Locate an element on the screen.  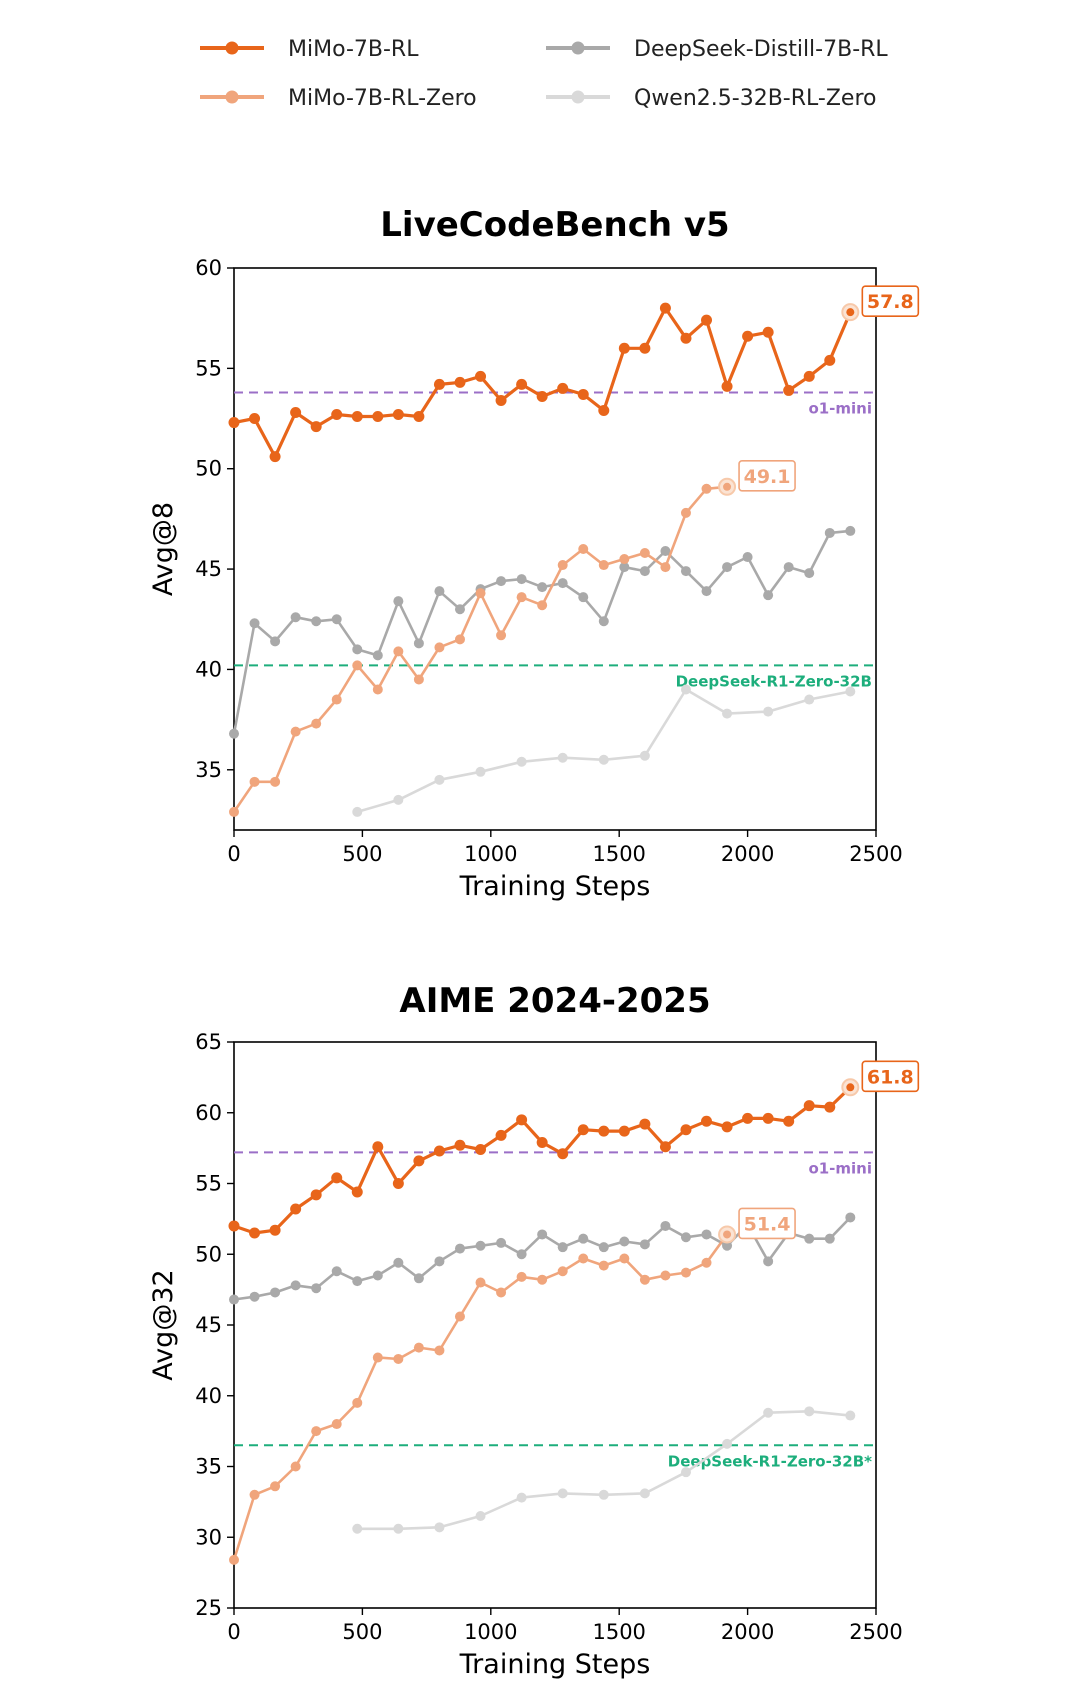
series-mimo-7b-rl-zero is located at coordinates (481, 1397).